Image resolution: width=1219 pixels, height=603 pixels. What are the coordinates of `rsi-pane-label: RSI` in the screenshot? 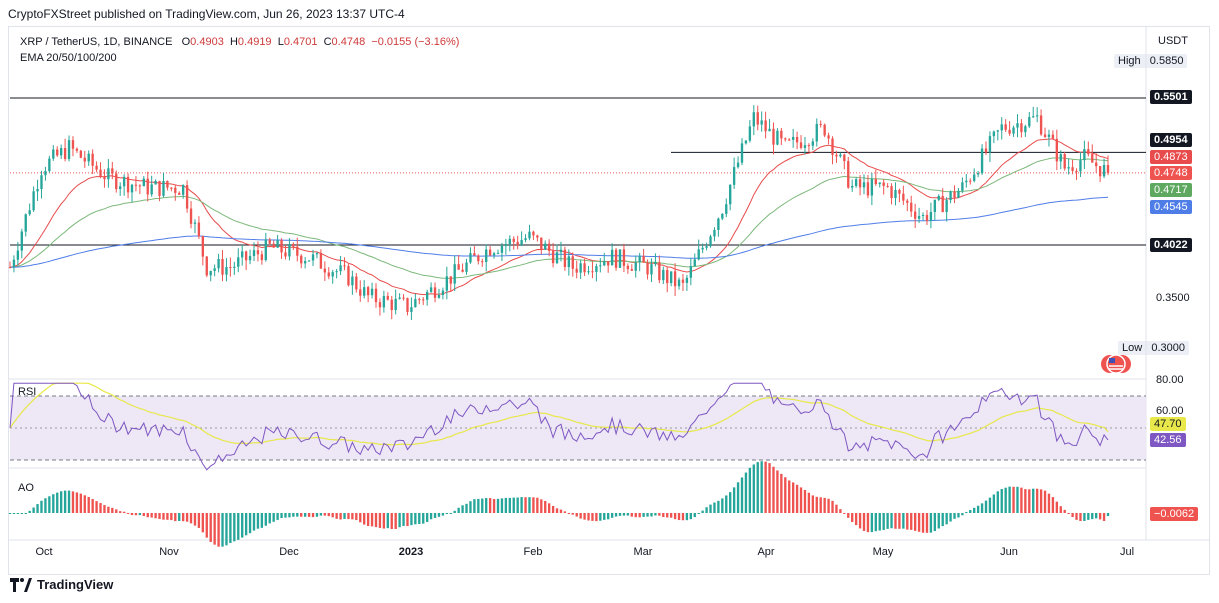 It's located at (27, 392).